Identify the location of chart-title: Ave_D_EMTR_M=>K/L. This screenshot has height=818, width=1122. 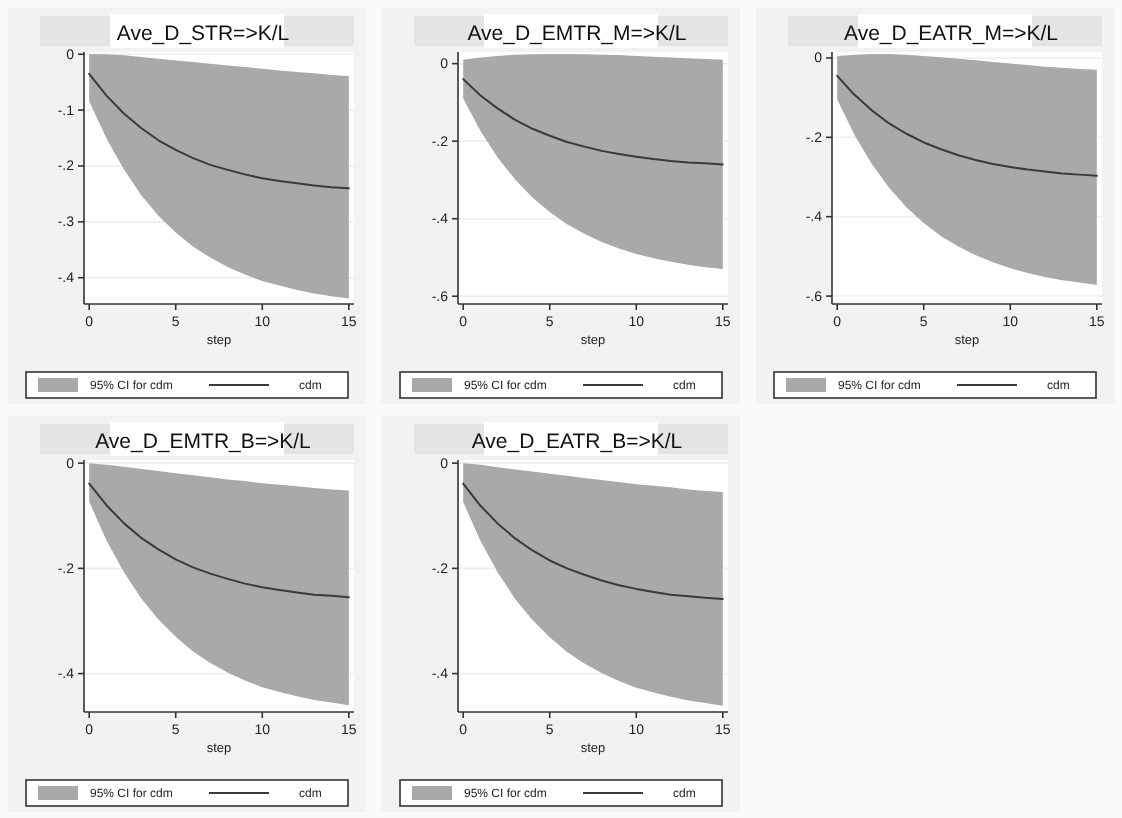
(577, 34).